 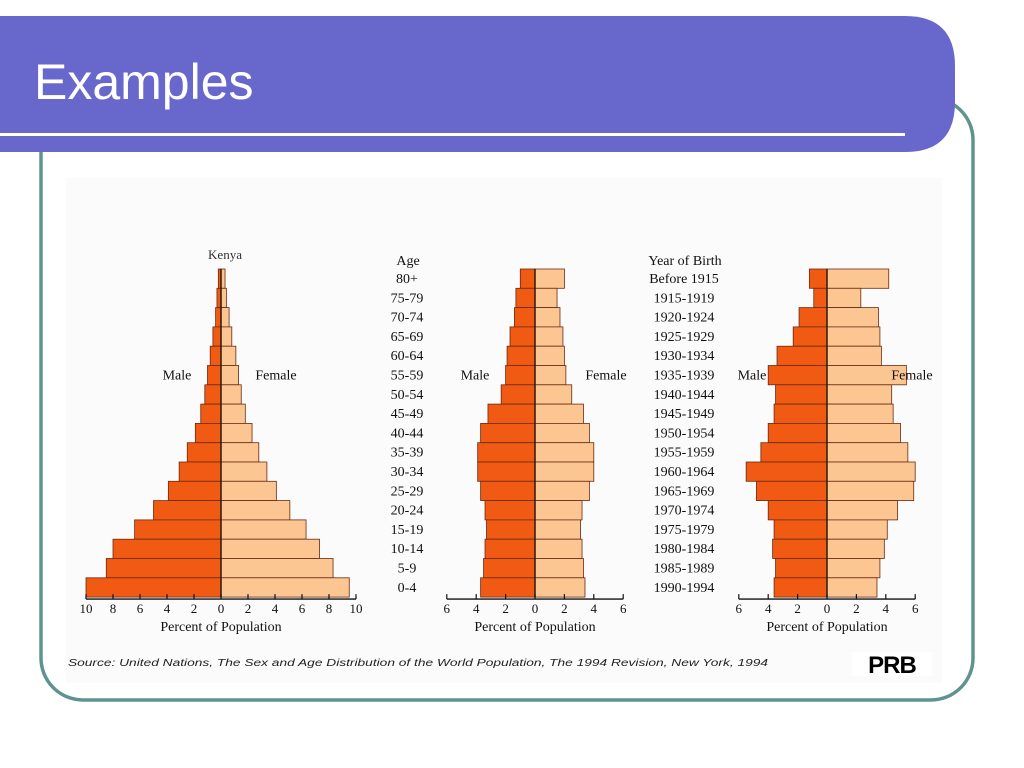 What do you see at coordinates (225, 254) in the screenshot?
I see `kenya-label: Kenya` at bounding box center [225, 254].